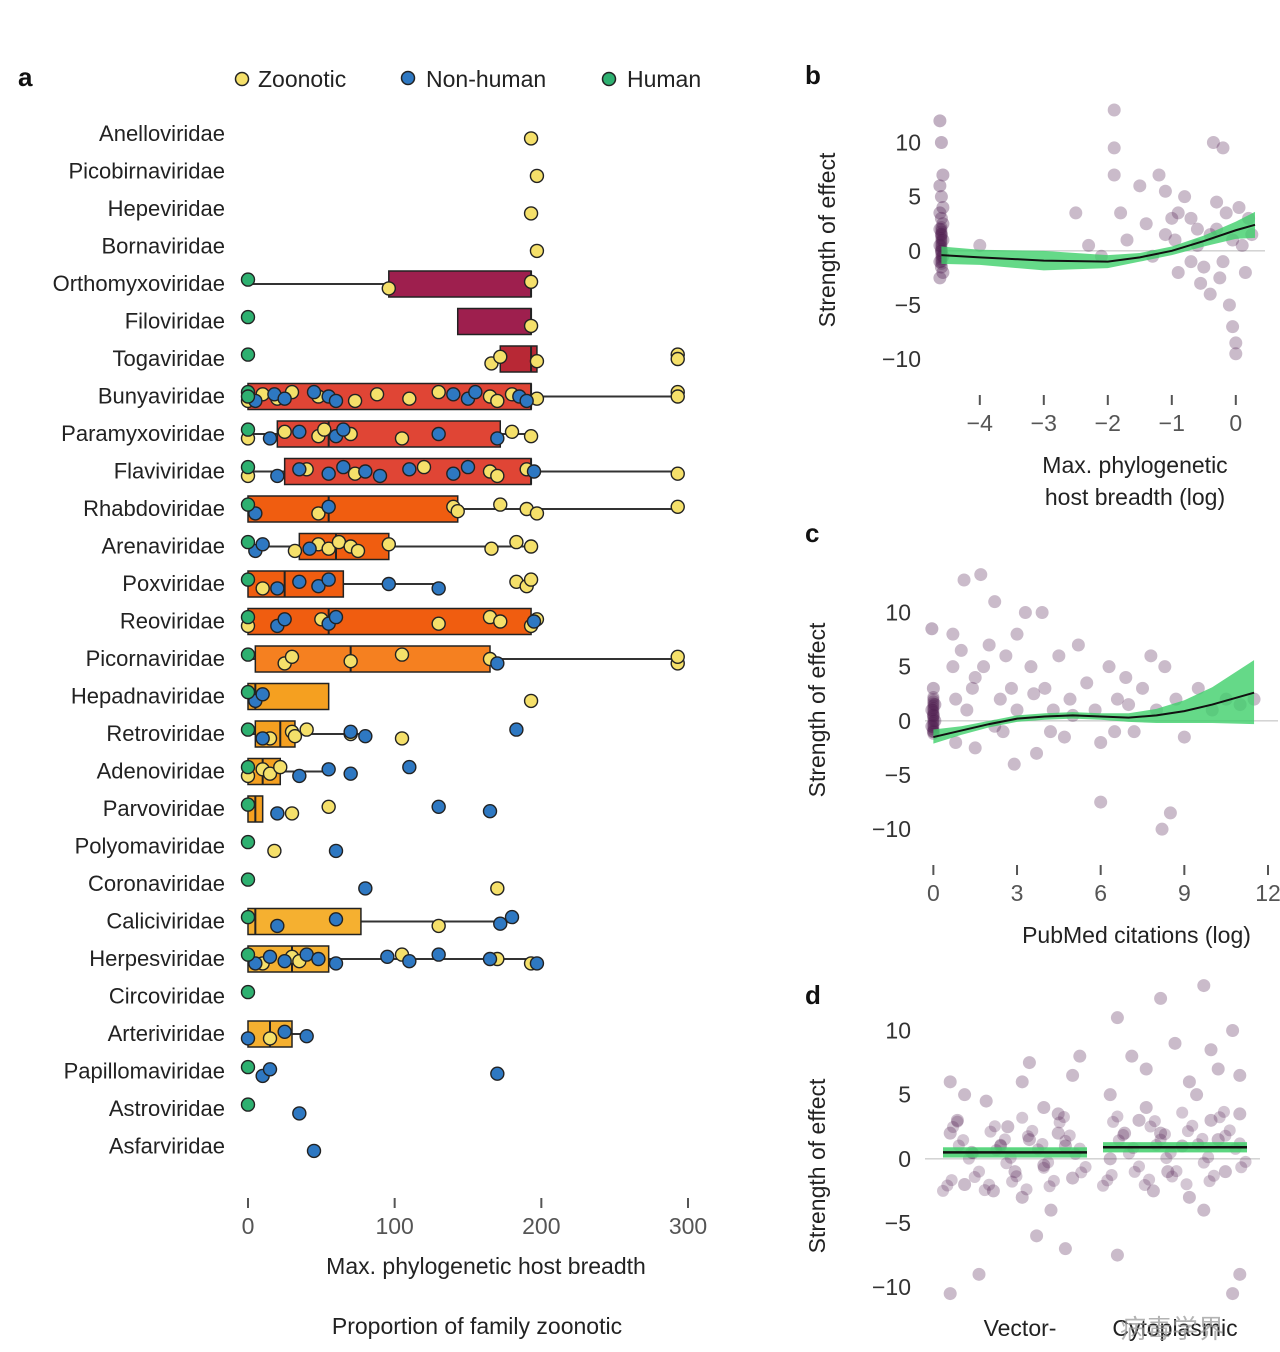  What do you see at coordinates (296, 284) in the screenshot?
I see `family-row: Orthomyxoviridae` at bounding box center [296, 284].